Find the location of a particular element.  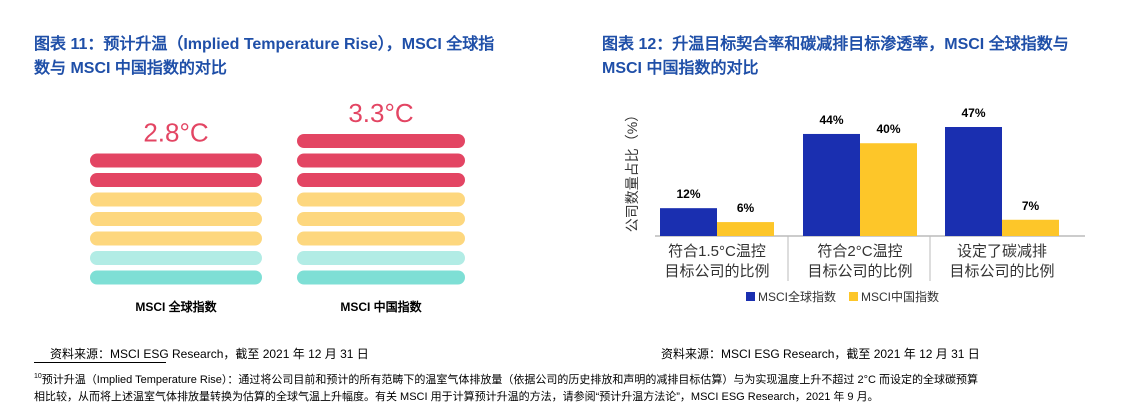

category-label: 符合1.5°C温控 is located at coordinates (717, 251).